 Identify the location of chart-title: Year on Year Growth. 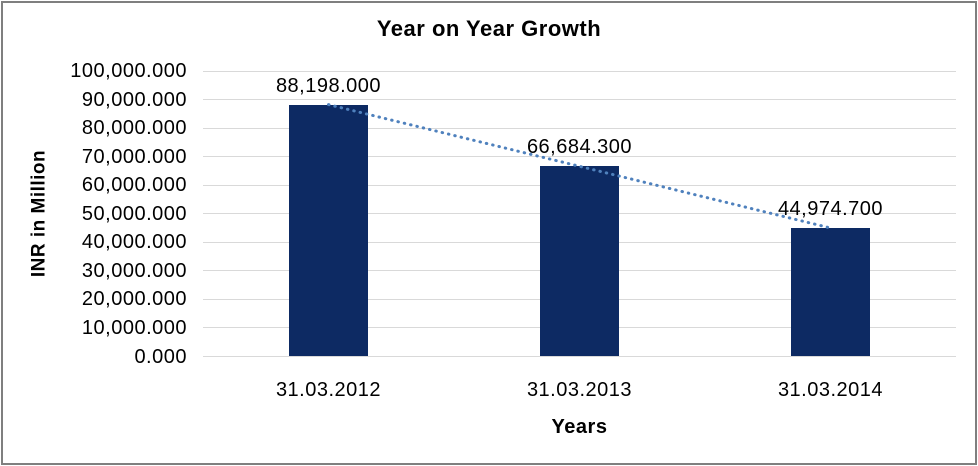
(489, 28).